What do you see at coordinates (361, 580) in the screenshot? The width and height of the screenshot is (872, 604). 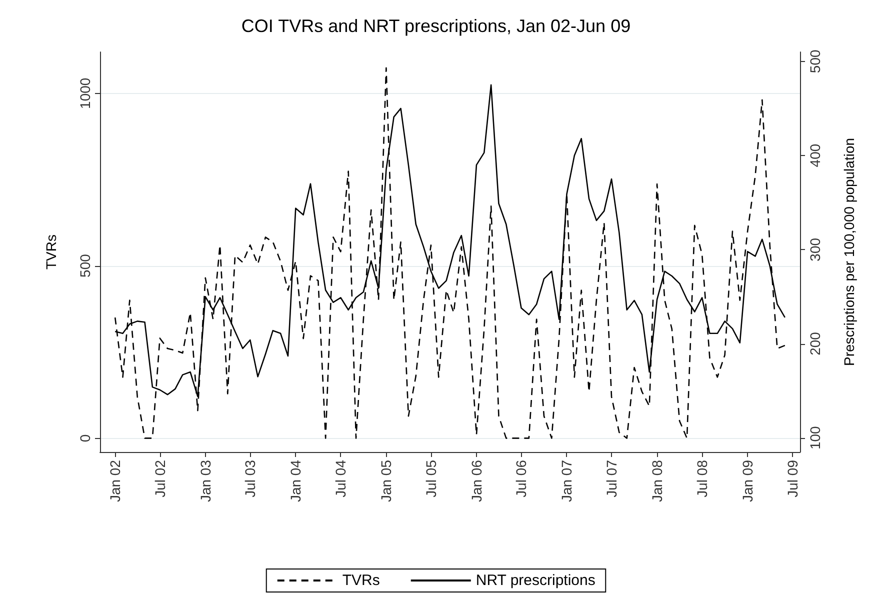 I see `legend-label: TVRs` at bounding box center [361, 580].